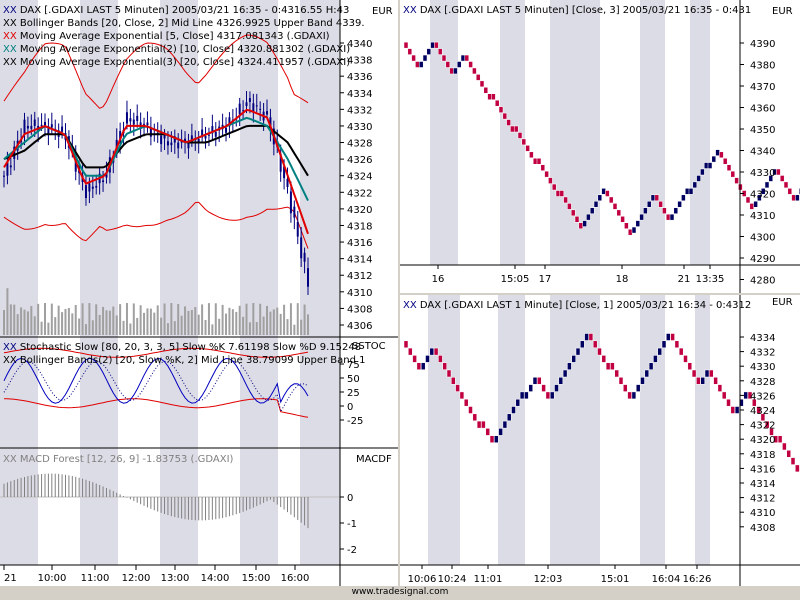 This screenshot has height=600, width=800. I want to click on price-tick-label: 4326, so click(762, 396).